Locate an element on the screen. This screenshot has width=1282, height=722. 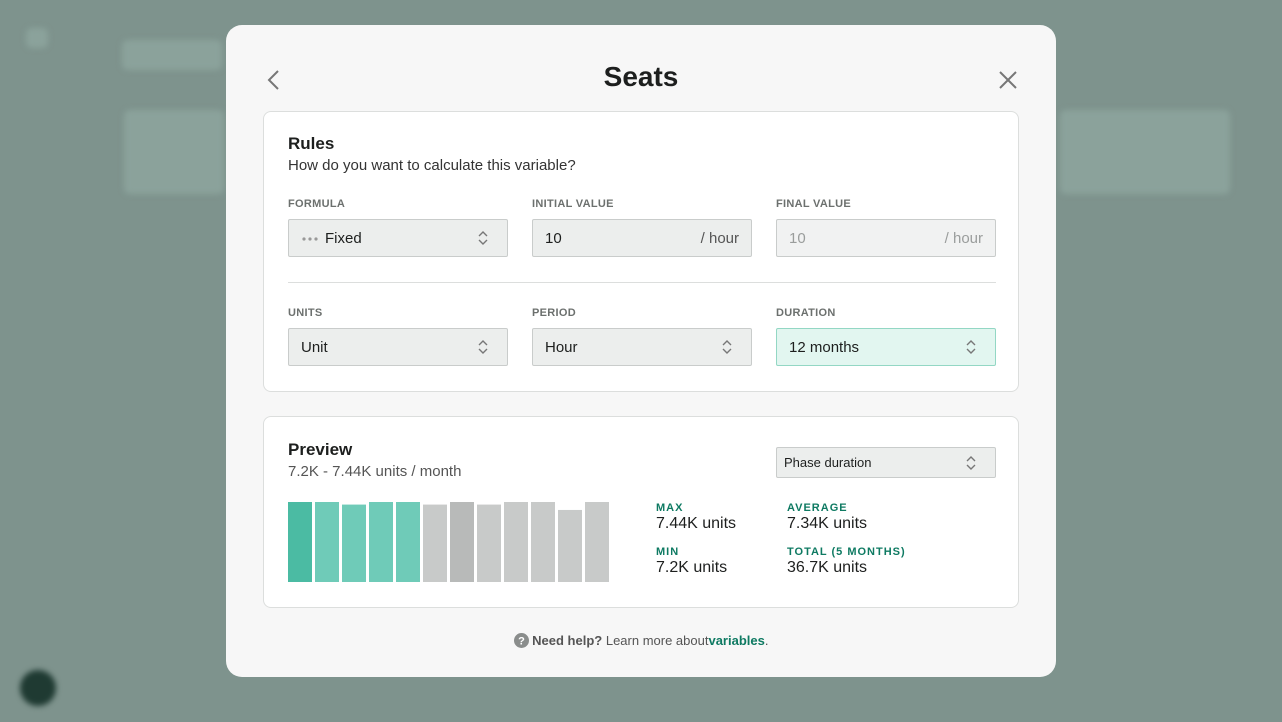
rules-title: Rules is located at coordinates (311, 143).